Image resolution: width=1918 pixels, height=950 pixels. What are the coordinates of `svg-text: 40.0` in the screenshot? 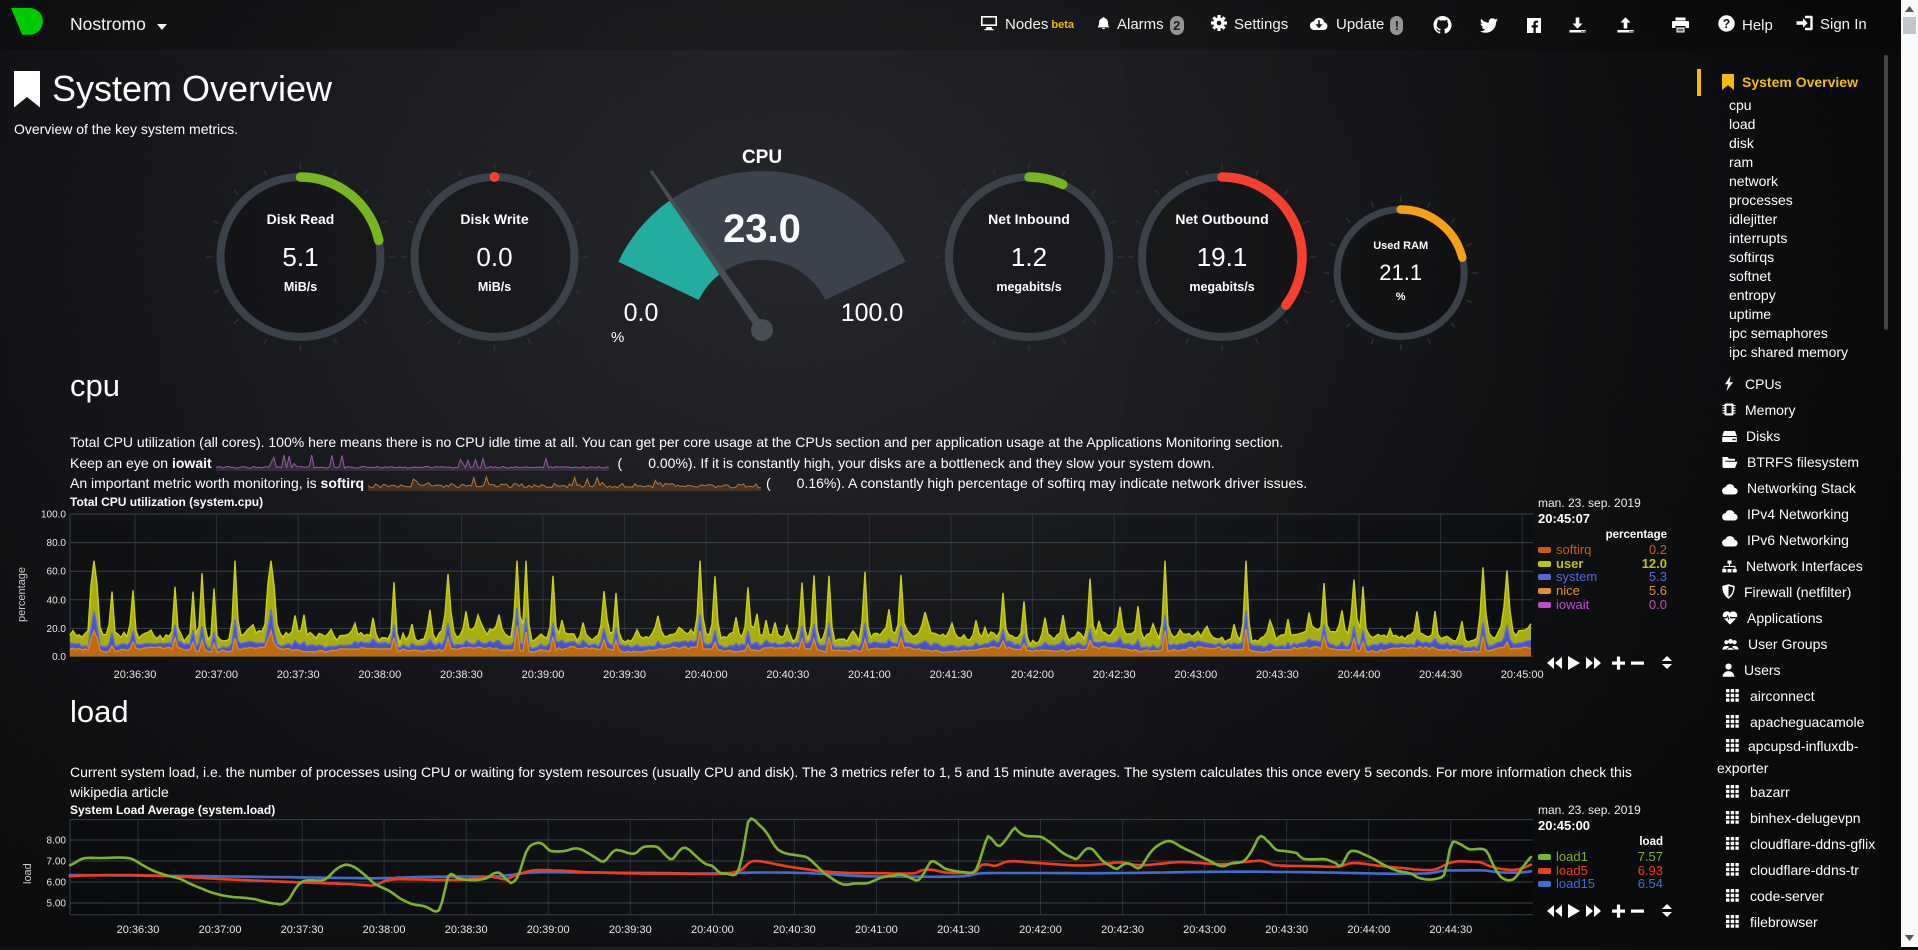 It's located at (57, 600).